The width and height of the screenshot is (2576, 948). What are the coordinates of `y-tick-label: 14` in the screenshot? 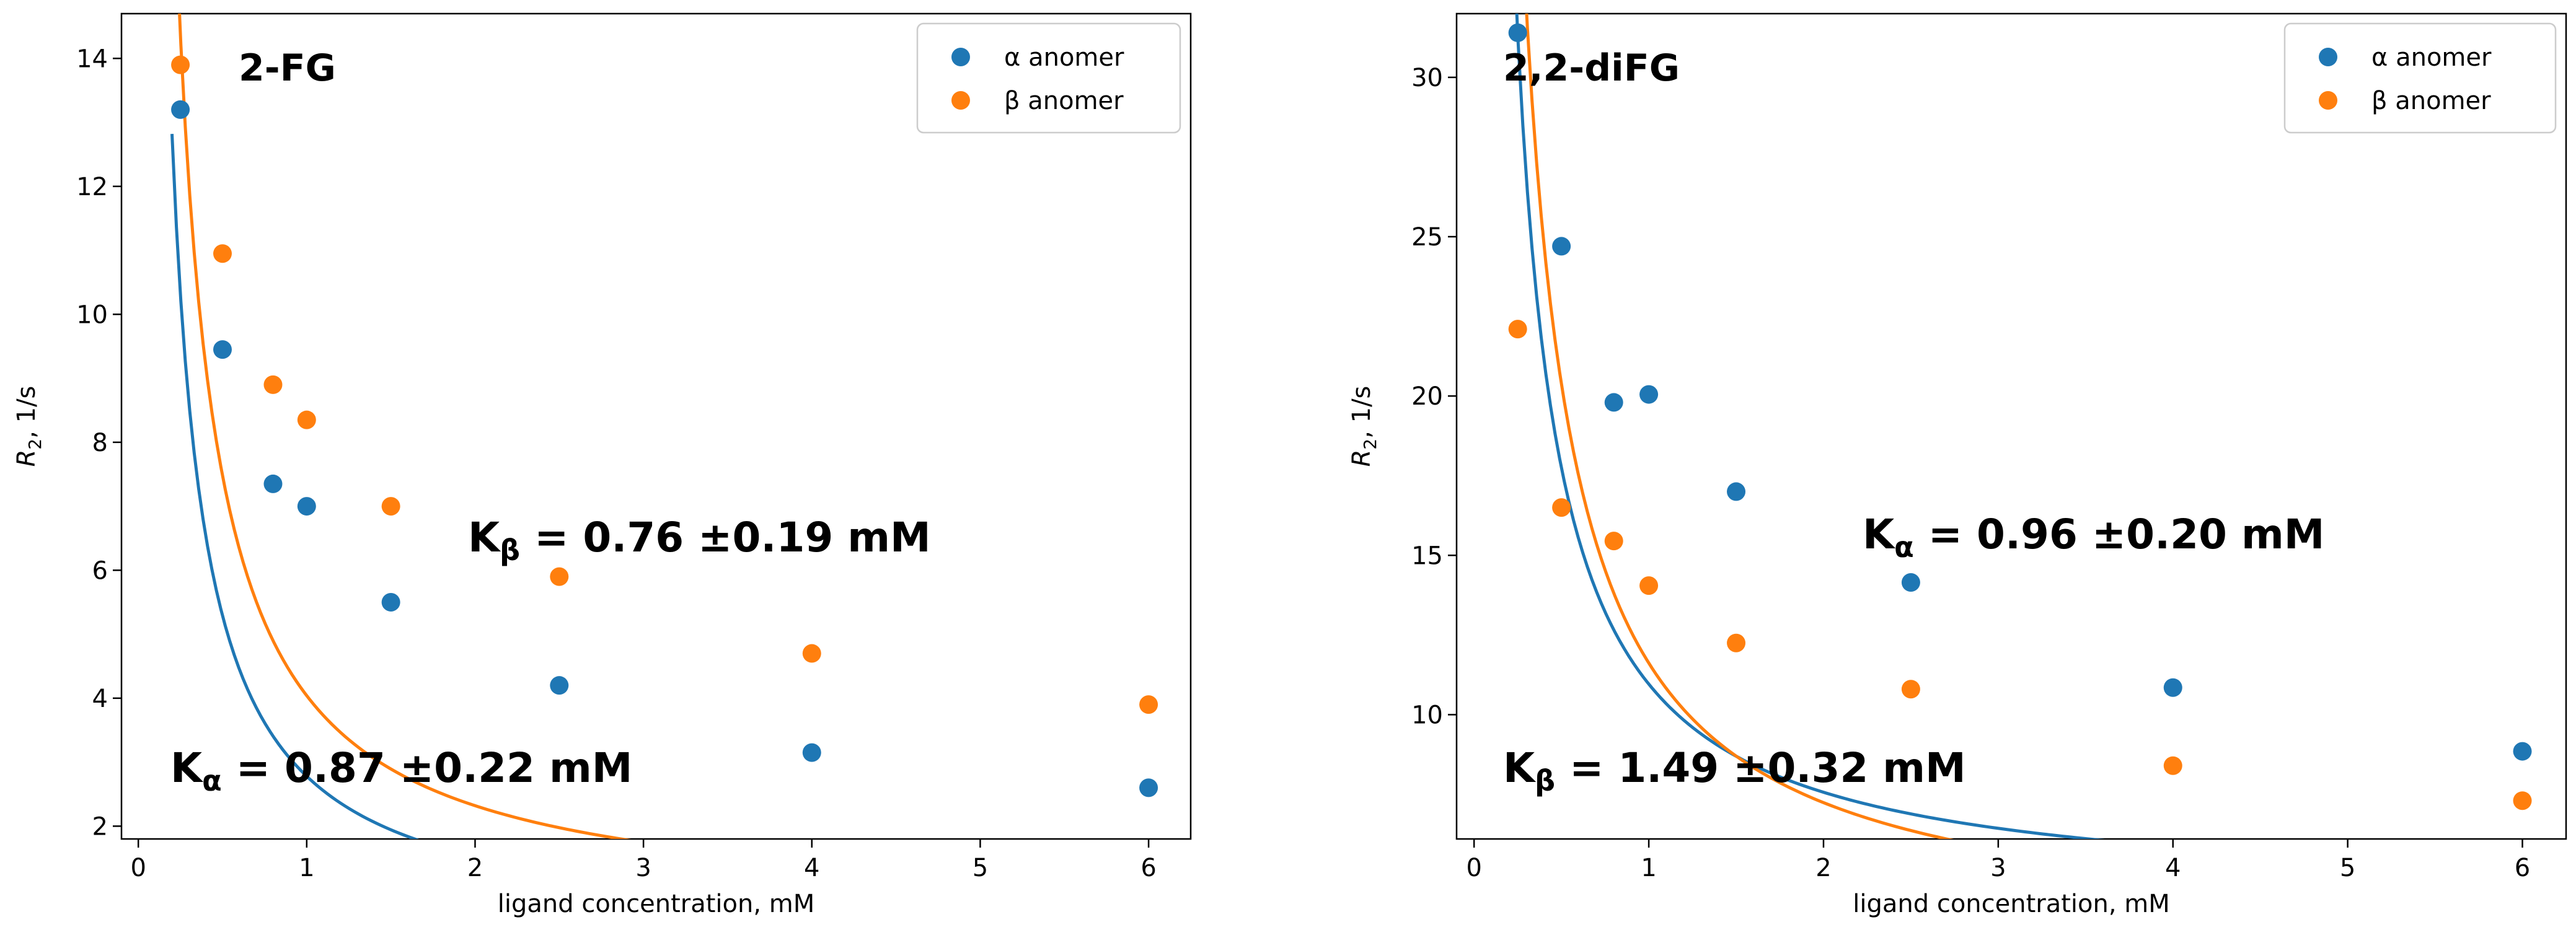 It's located at (92, 59).